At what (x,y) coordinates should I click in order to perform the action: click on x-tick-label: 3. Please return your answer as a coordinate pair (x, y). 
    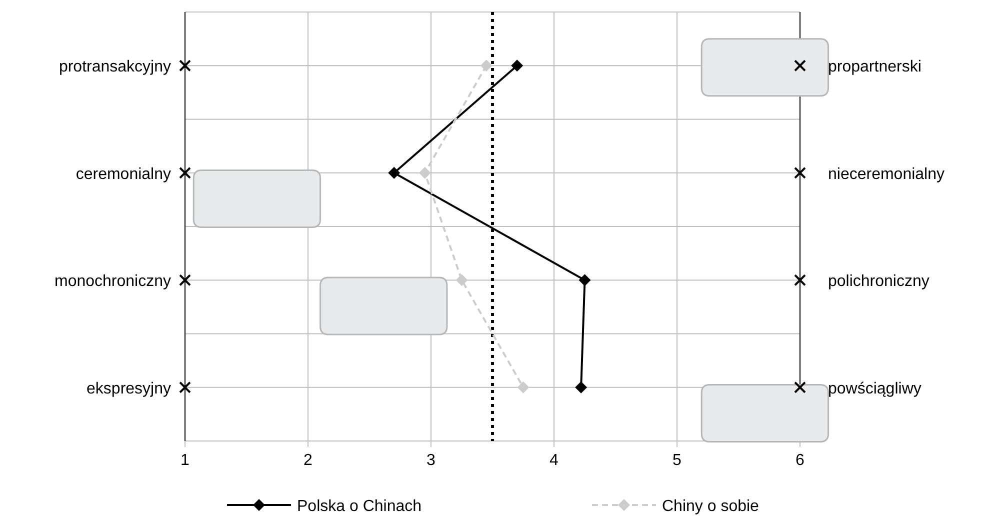
    Looking at the image, I should click on (431, 460).